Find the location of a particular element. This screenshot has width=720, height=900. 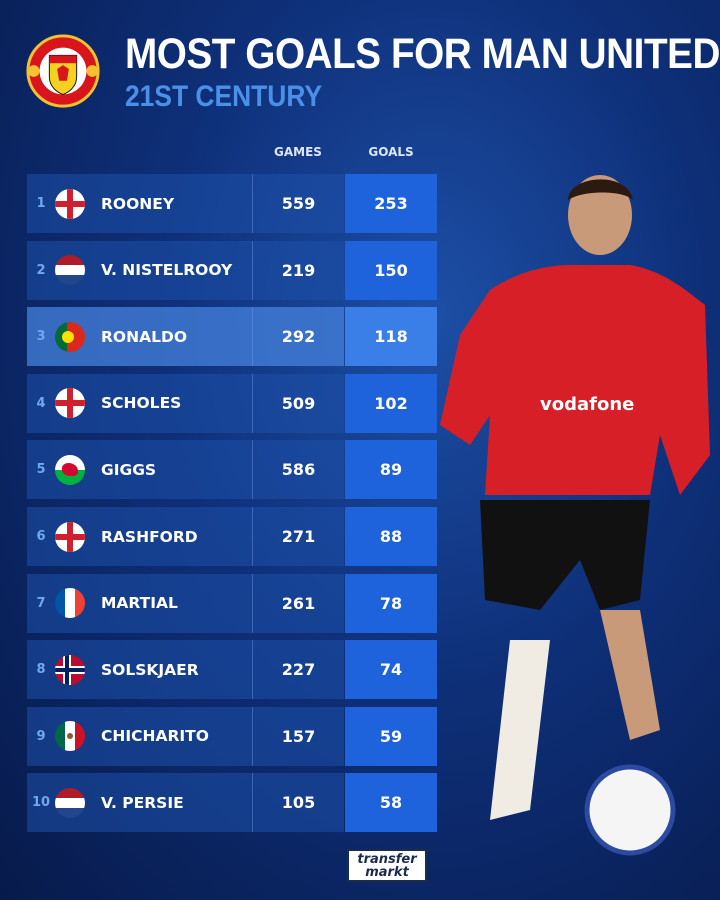

player-cell: 7 MARTIAL is located at coordinates (139, 603).